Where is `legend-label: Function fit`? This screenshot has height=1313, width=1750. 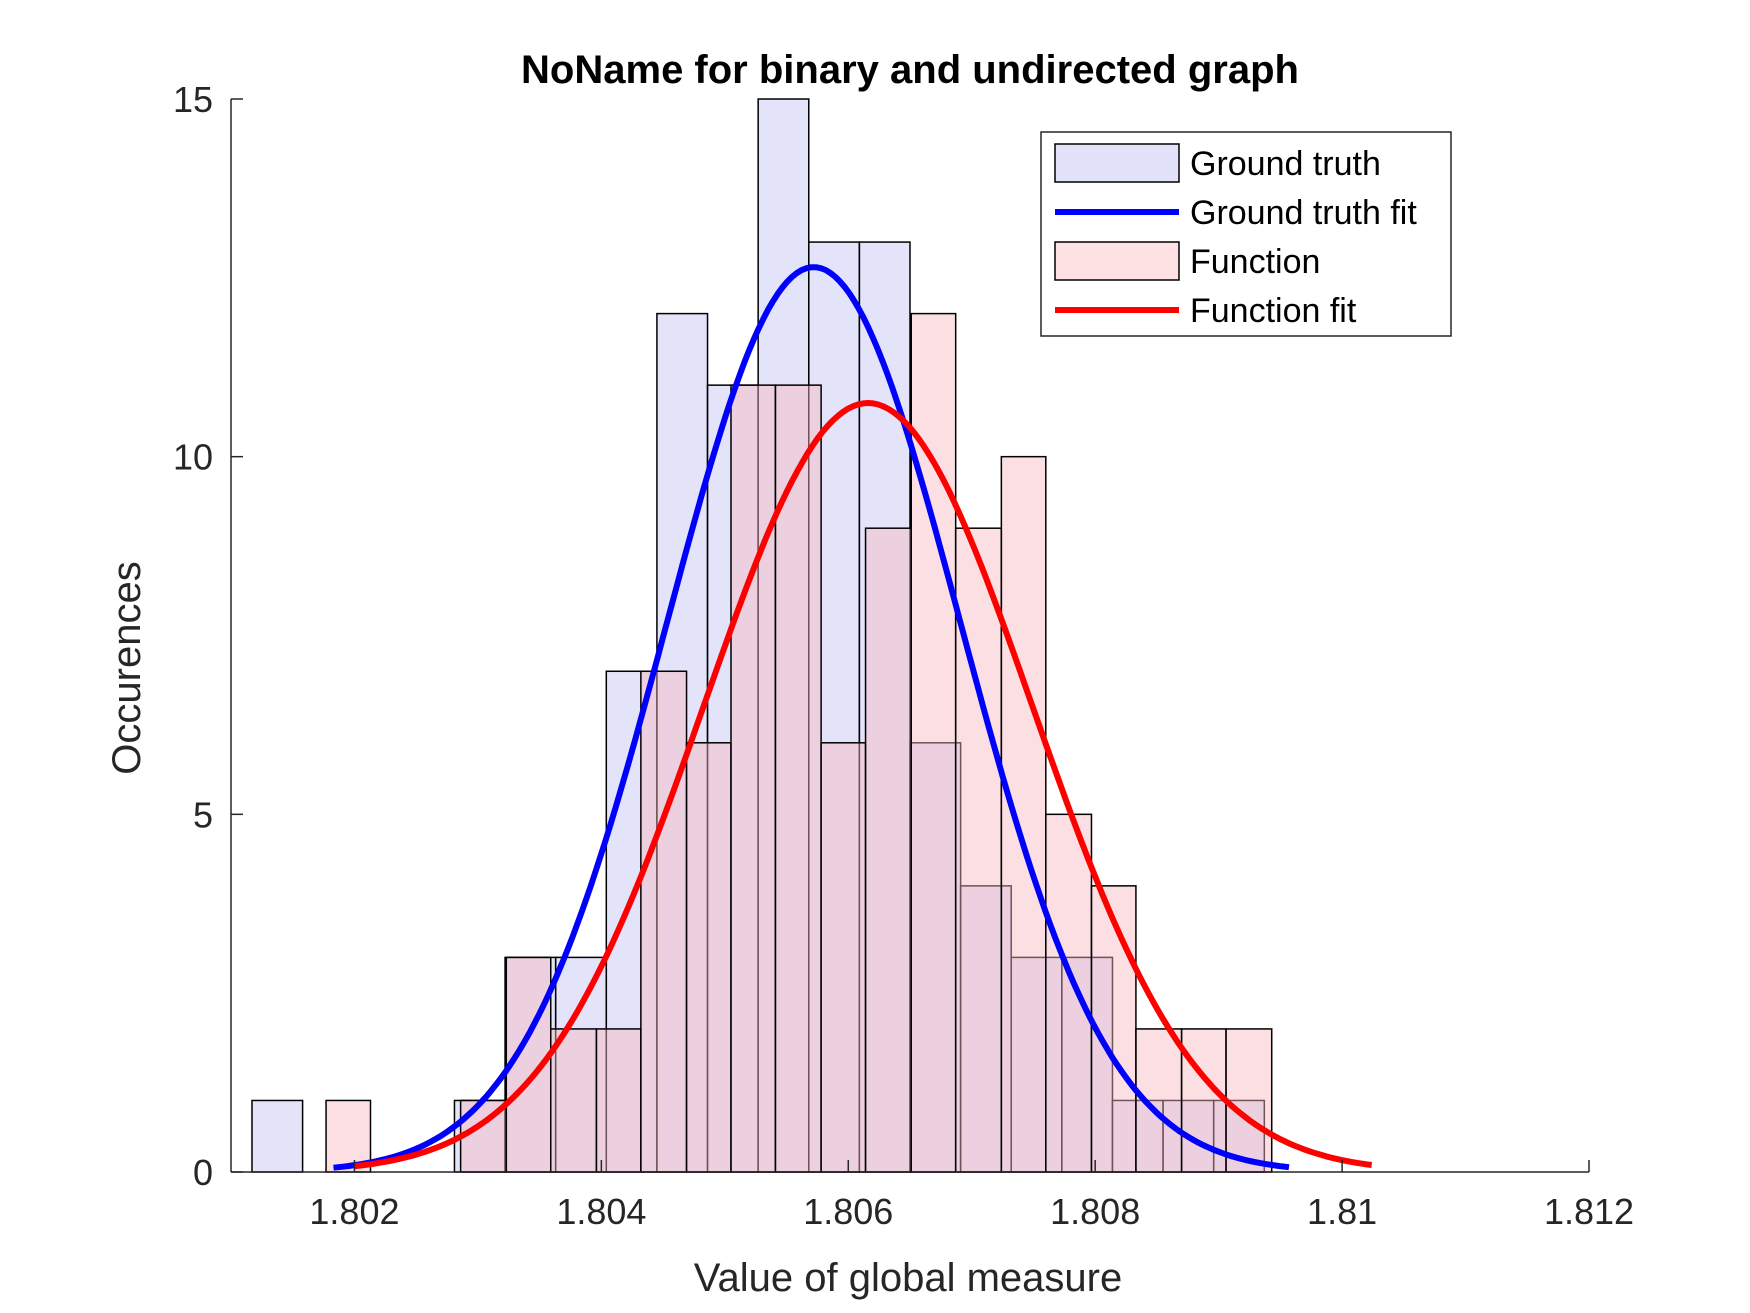 legend-label: Function fit is located at coordinates (1273, 311).